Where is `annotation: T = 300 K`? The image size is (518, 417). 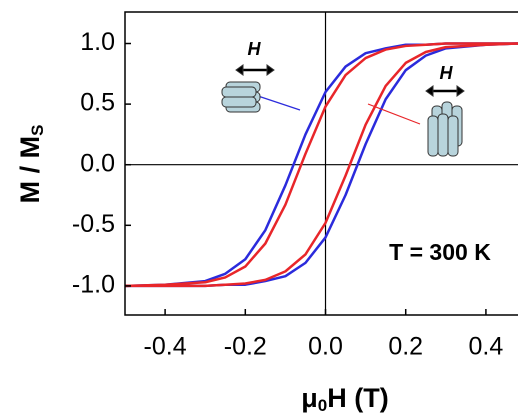 annotation: T = 300 K is located at coordinates (440, 252).